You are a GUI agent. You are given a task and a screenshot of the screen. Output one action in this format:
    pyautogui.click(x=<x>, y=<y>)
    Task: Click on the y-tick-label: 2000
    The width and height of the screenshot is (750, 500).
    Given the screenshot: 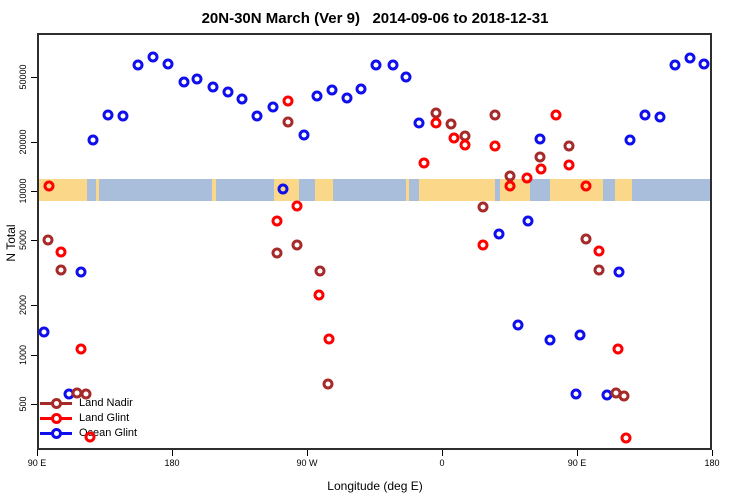 What is the action you would take?
    pyautogui.click(x=23, y=305)
    